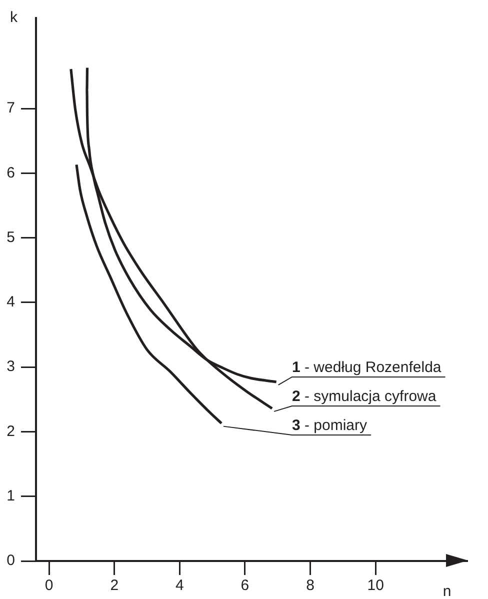 The image size is (488, 599). I want to click on x-tick-label: 10, so click(375, 585).